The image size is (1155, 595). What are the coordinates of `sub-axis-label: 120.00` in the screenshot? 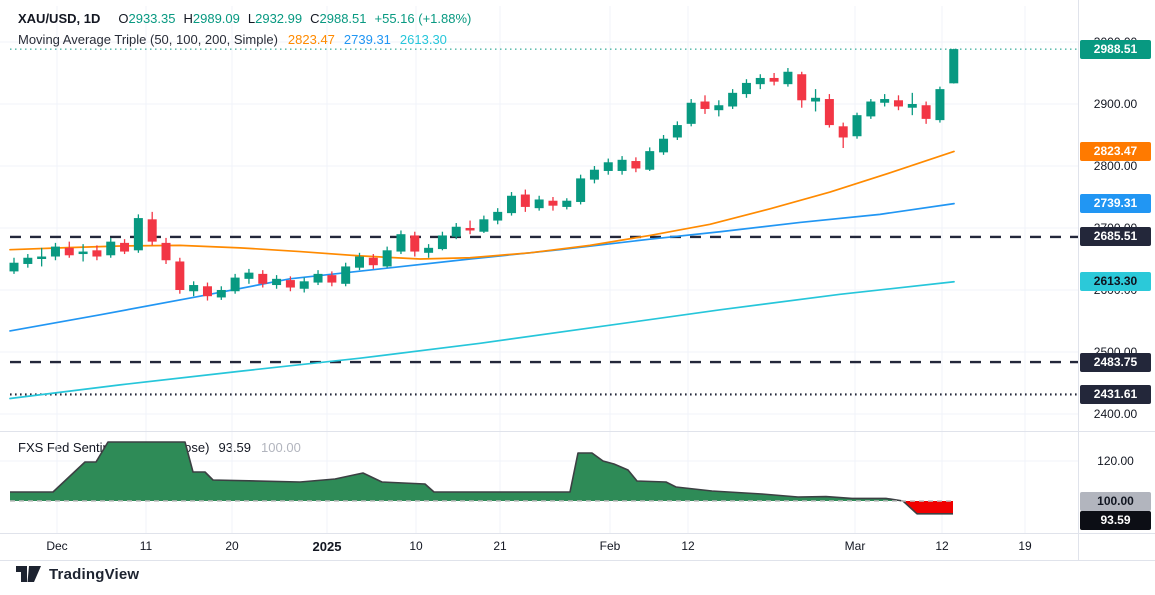 It's located at (1115, 460).